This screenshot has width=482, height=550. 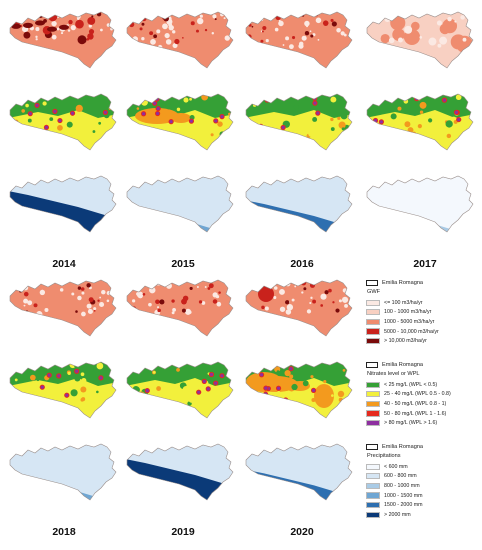 I want to click on legend-item-precip: > 2000 mm, so click(x=423, y=515).